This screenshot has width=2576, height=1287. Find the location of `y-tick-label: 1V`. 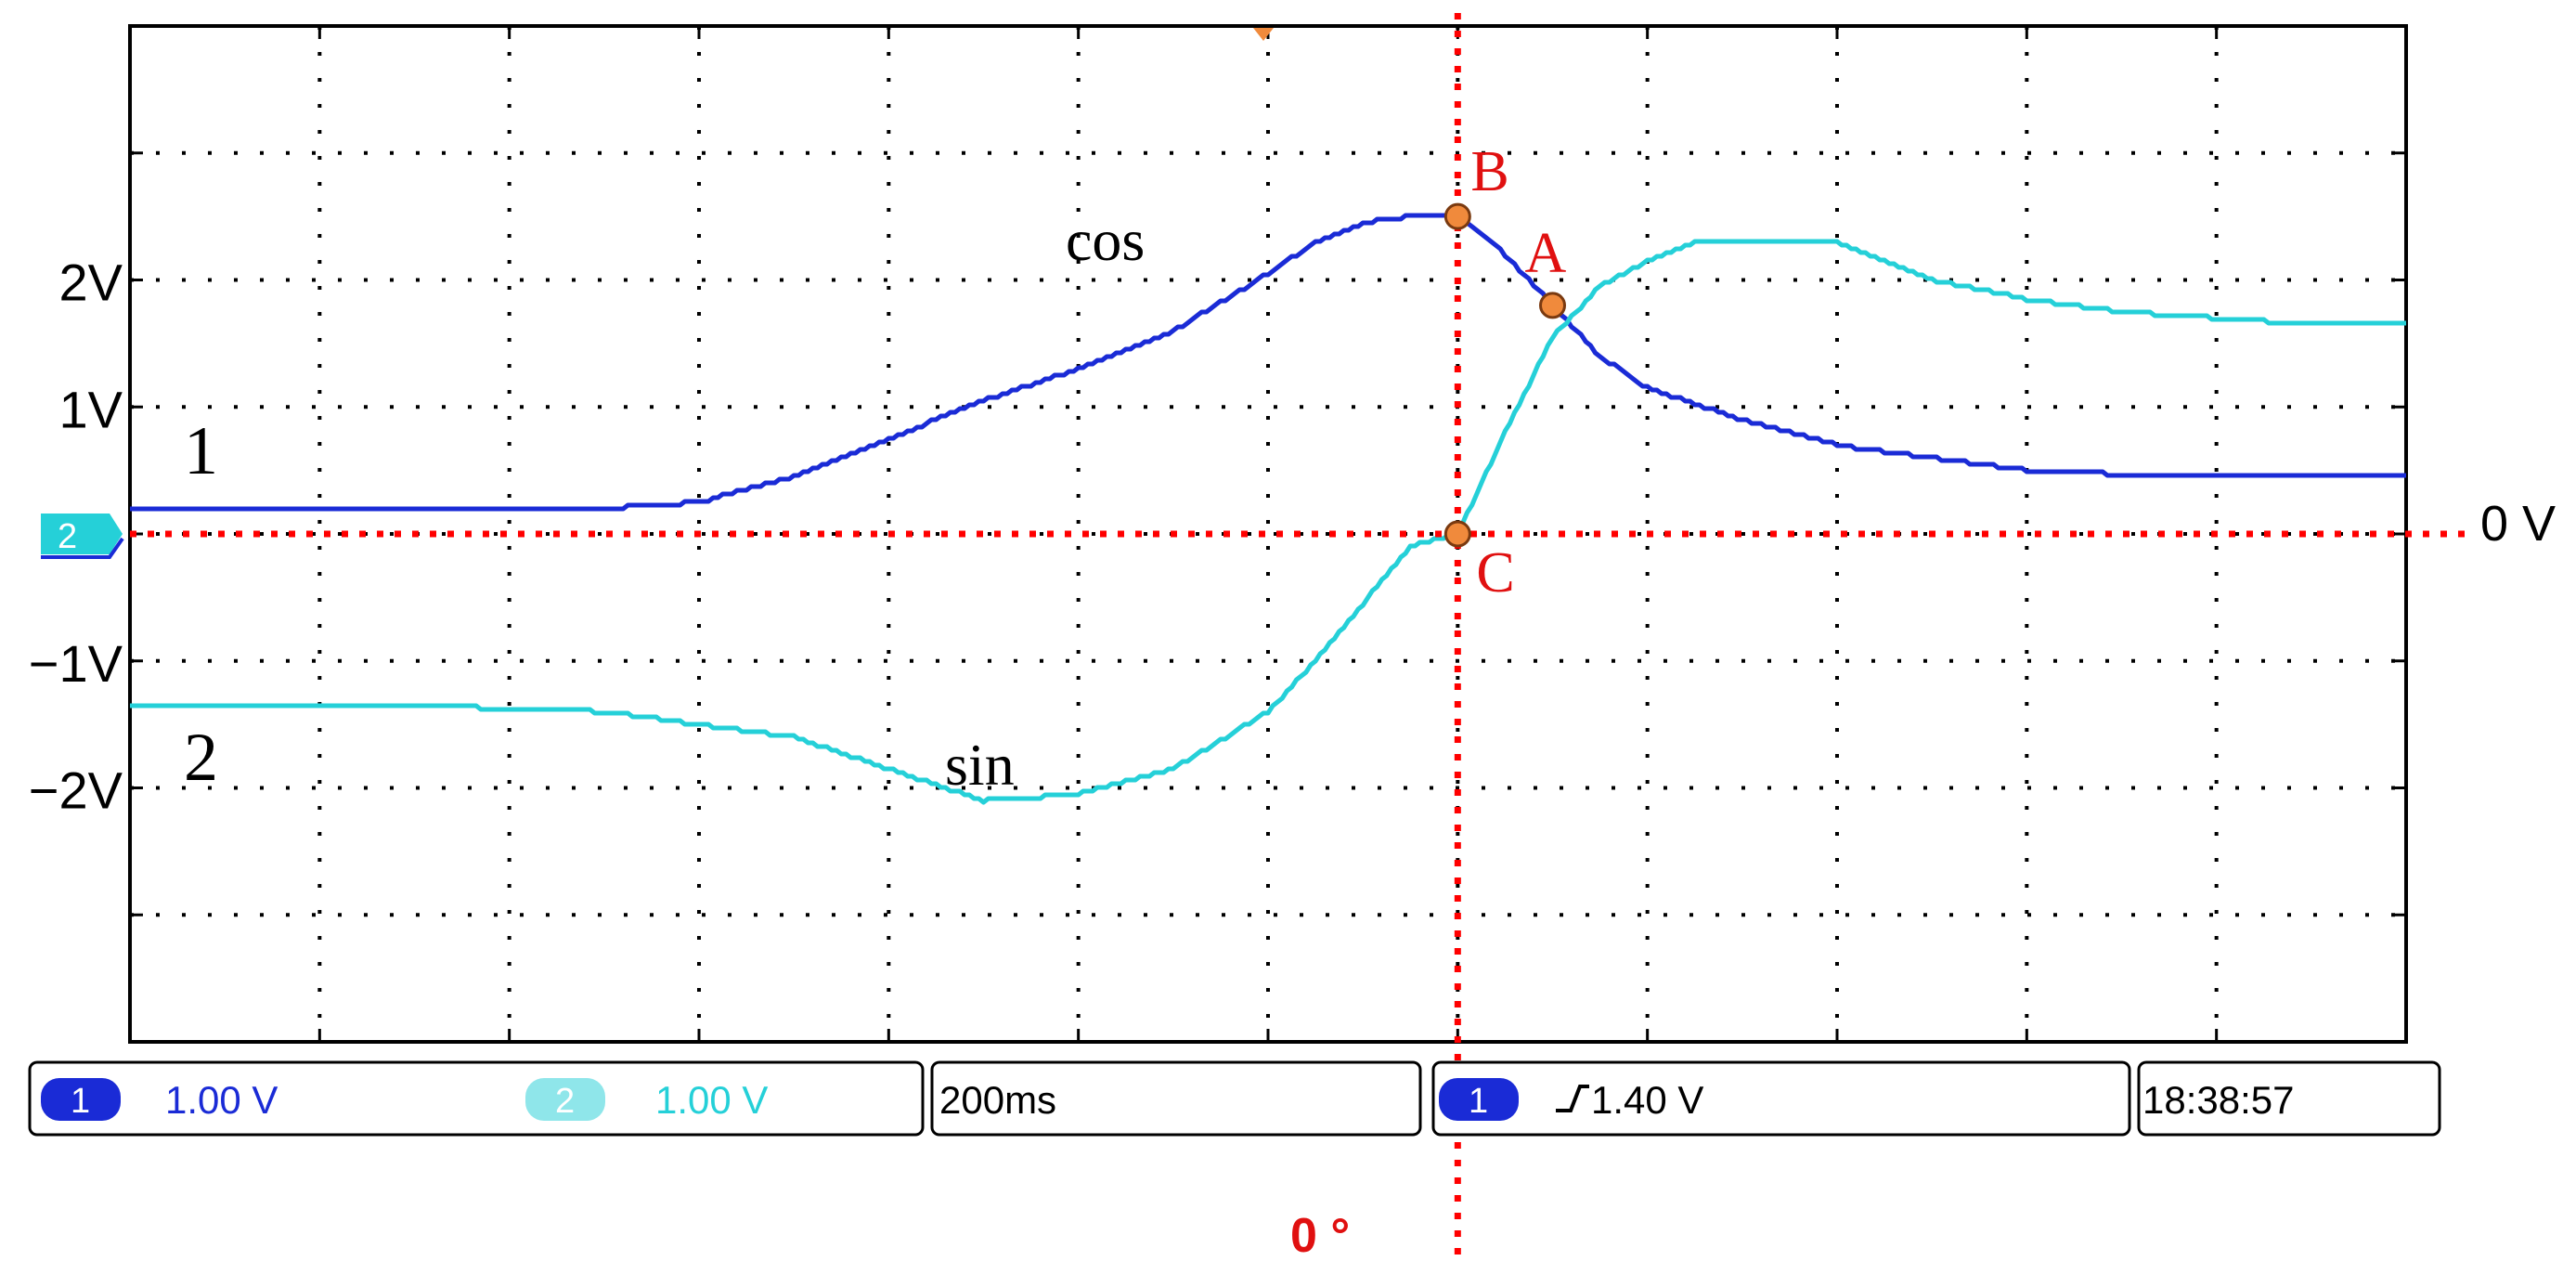

y-tick-label: 1V is located at coordinates (91, 409).